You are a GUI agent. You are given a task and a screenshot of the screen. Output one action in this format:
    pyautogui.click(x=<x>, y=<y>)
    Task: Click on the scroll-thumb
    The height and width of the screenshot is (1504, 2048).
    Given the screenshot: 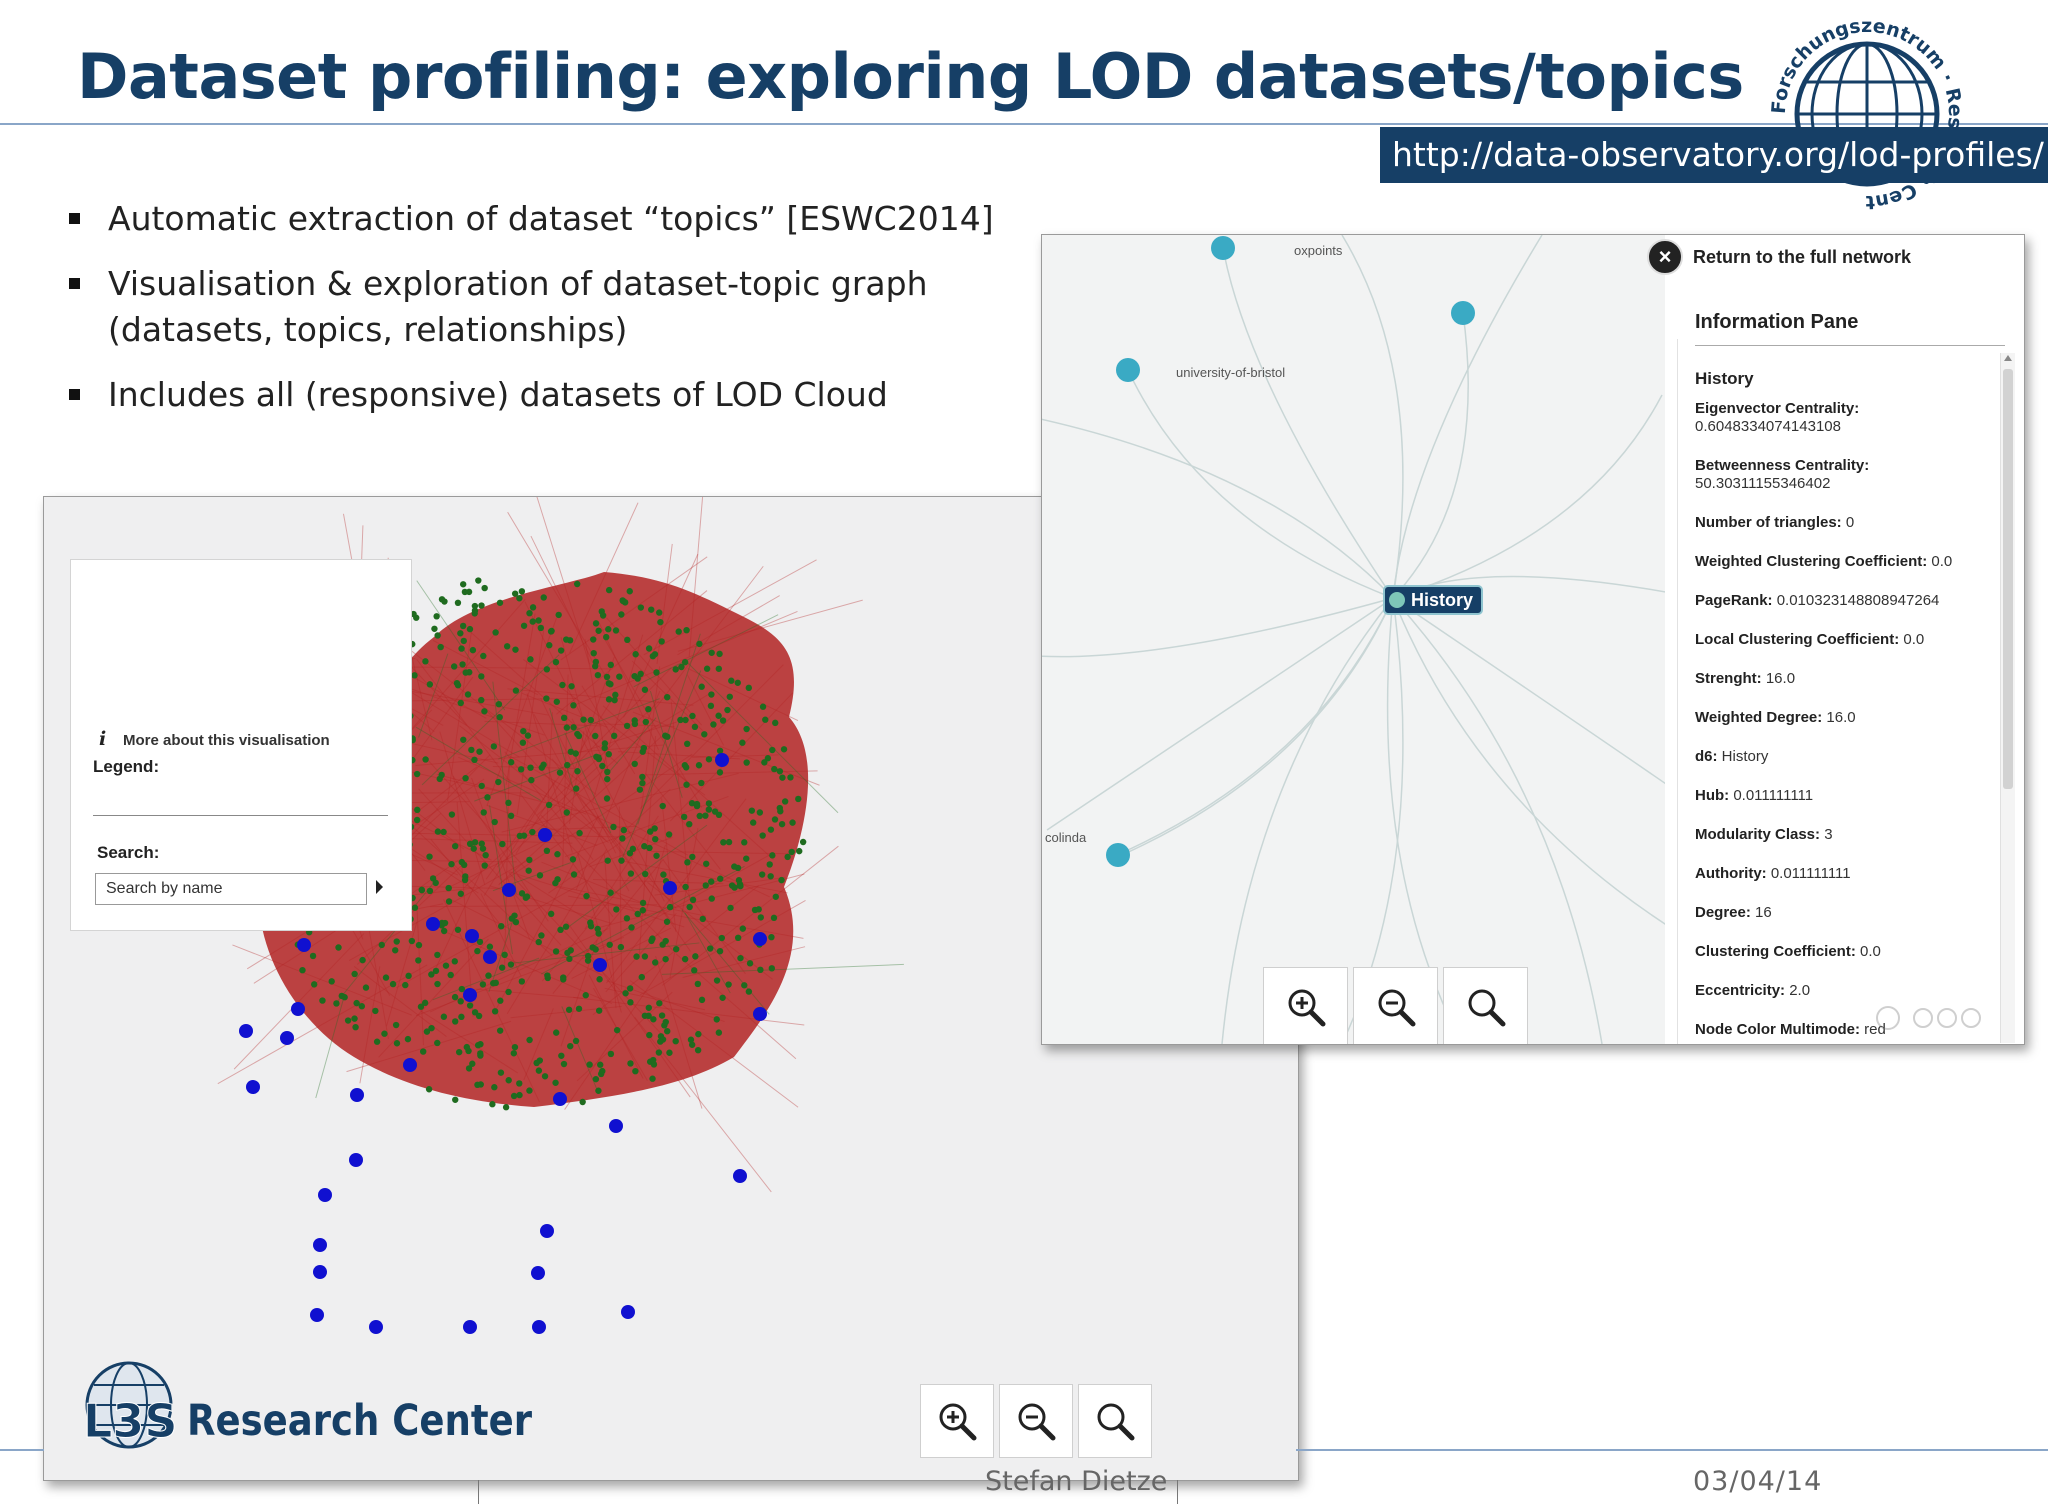 What is the action you would take?
    pyautogui.click(x=2008, y=579)
    